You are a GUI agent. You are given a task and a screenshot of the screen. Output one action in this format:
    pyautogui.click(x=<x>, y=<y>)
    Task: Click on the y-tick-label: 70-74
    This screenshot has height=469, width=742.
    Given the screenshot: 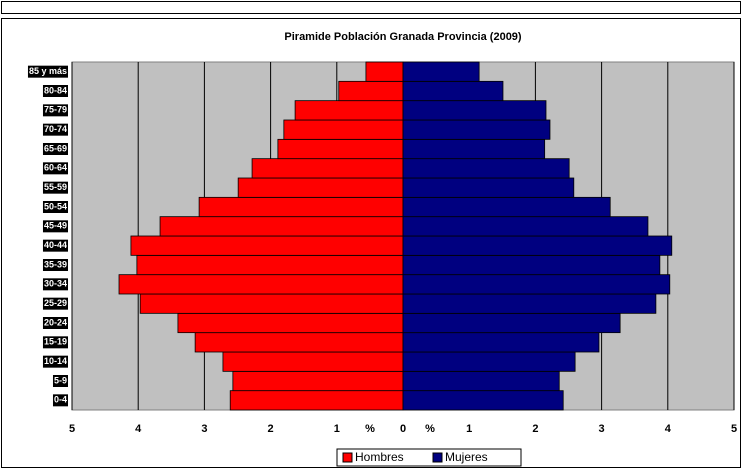 What is the action you would take?
    pyautogui.click(x=55, y=129)
    